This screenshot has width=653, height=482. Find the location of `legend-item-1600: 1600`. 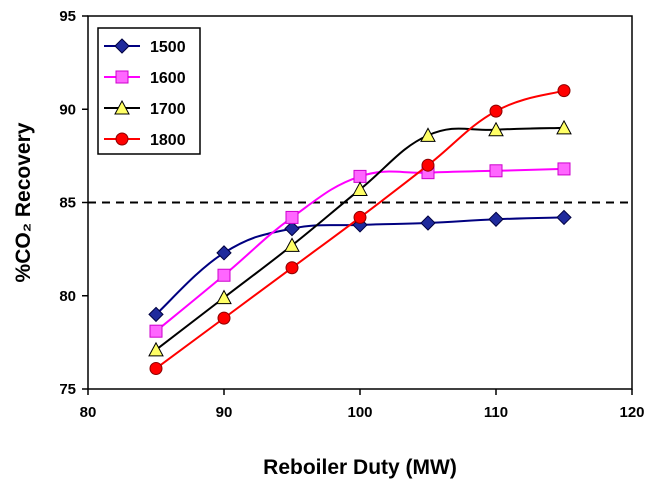

legend-item-1600: 1600 is located at coordinates (145, 78).